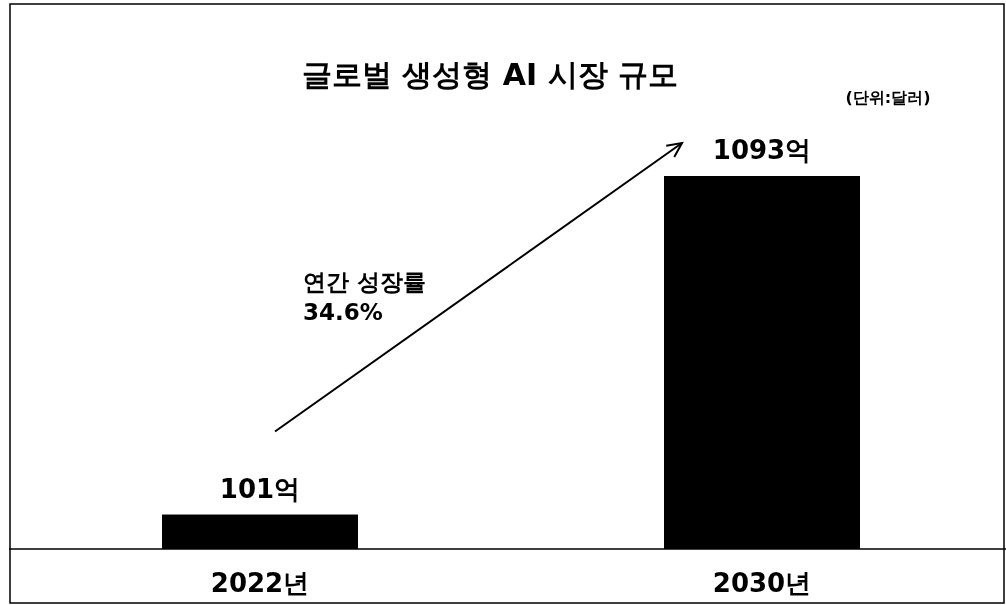 The image size is (1006, 605). I want to click on data-label: 1093억, so click(762, 150).